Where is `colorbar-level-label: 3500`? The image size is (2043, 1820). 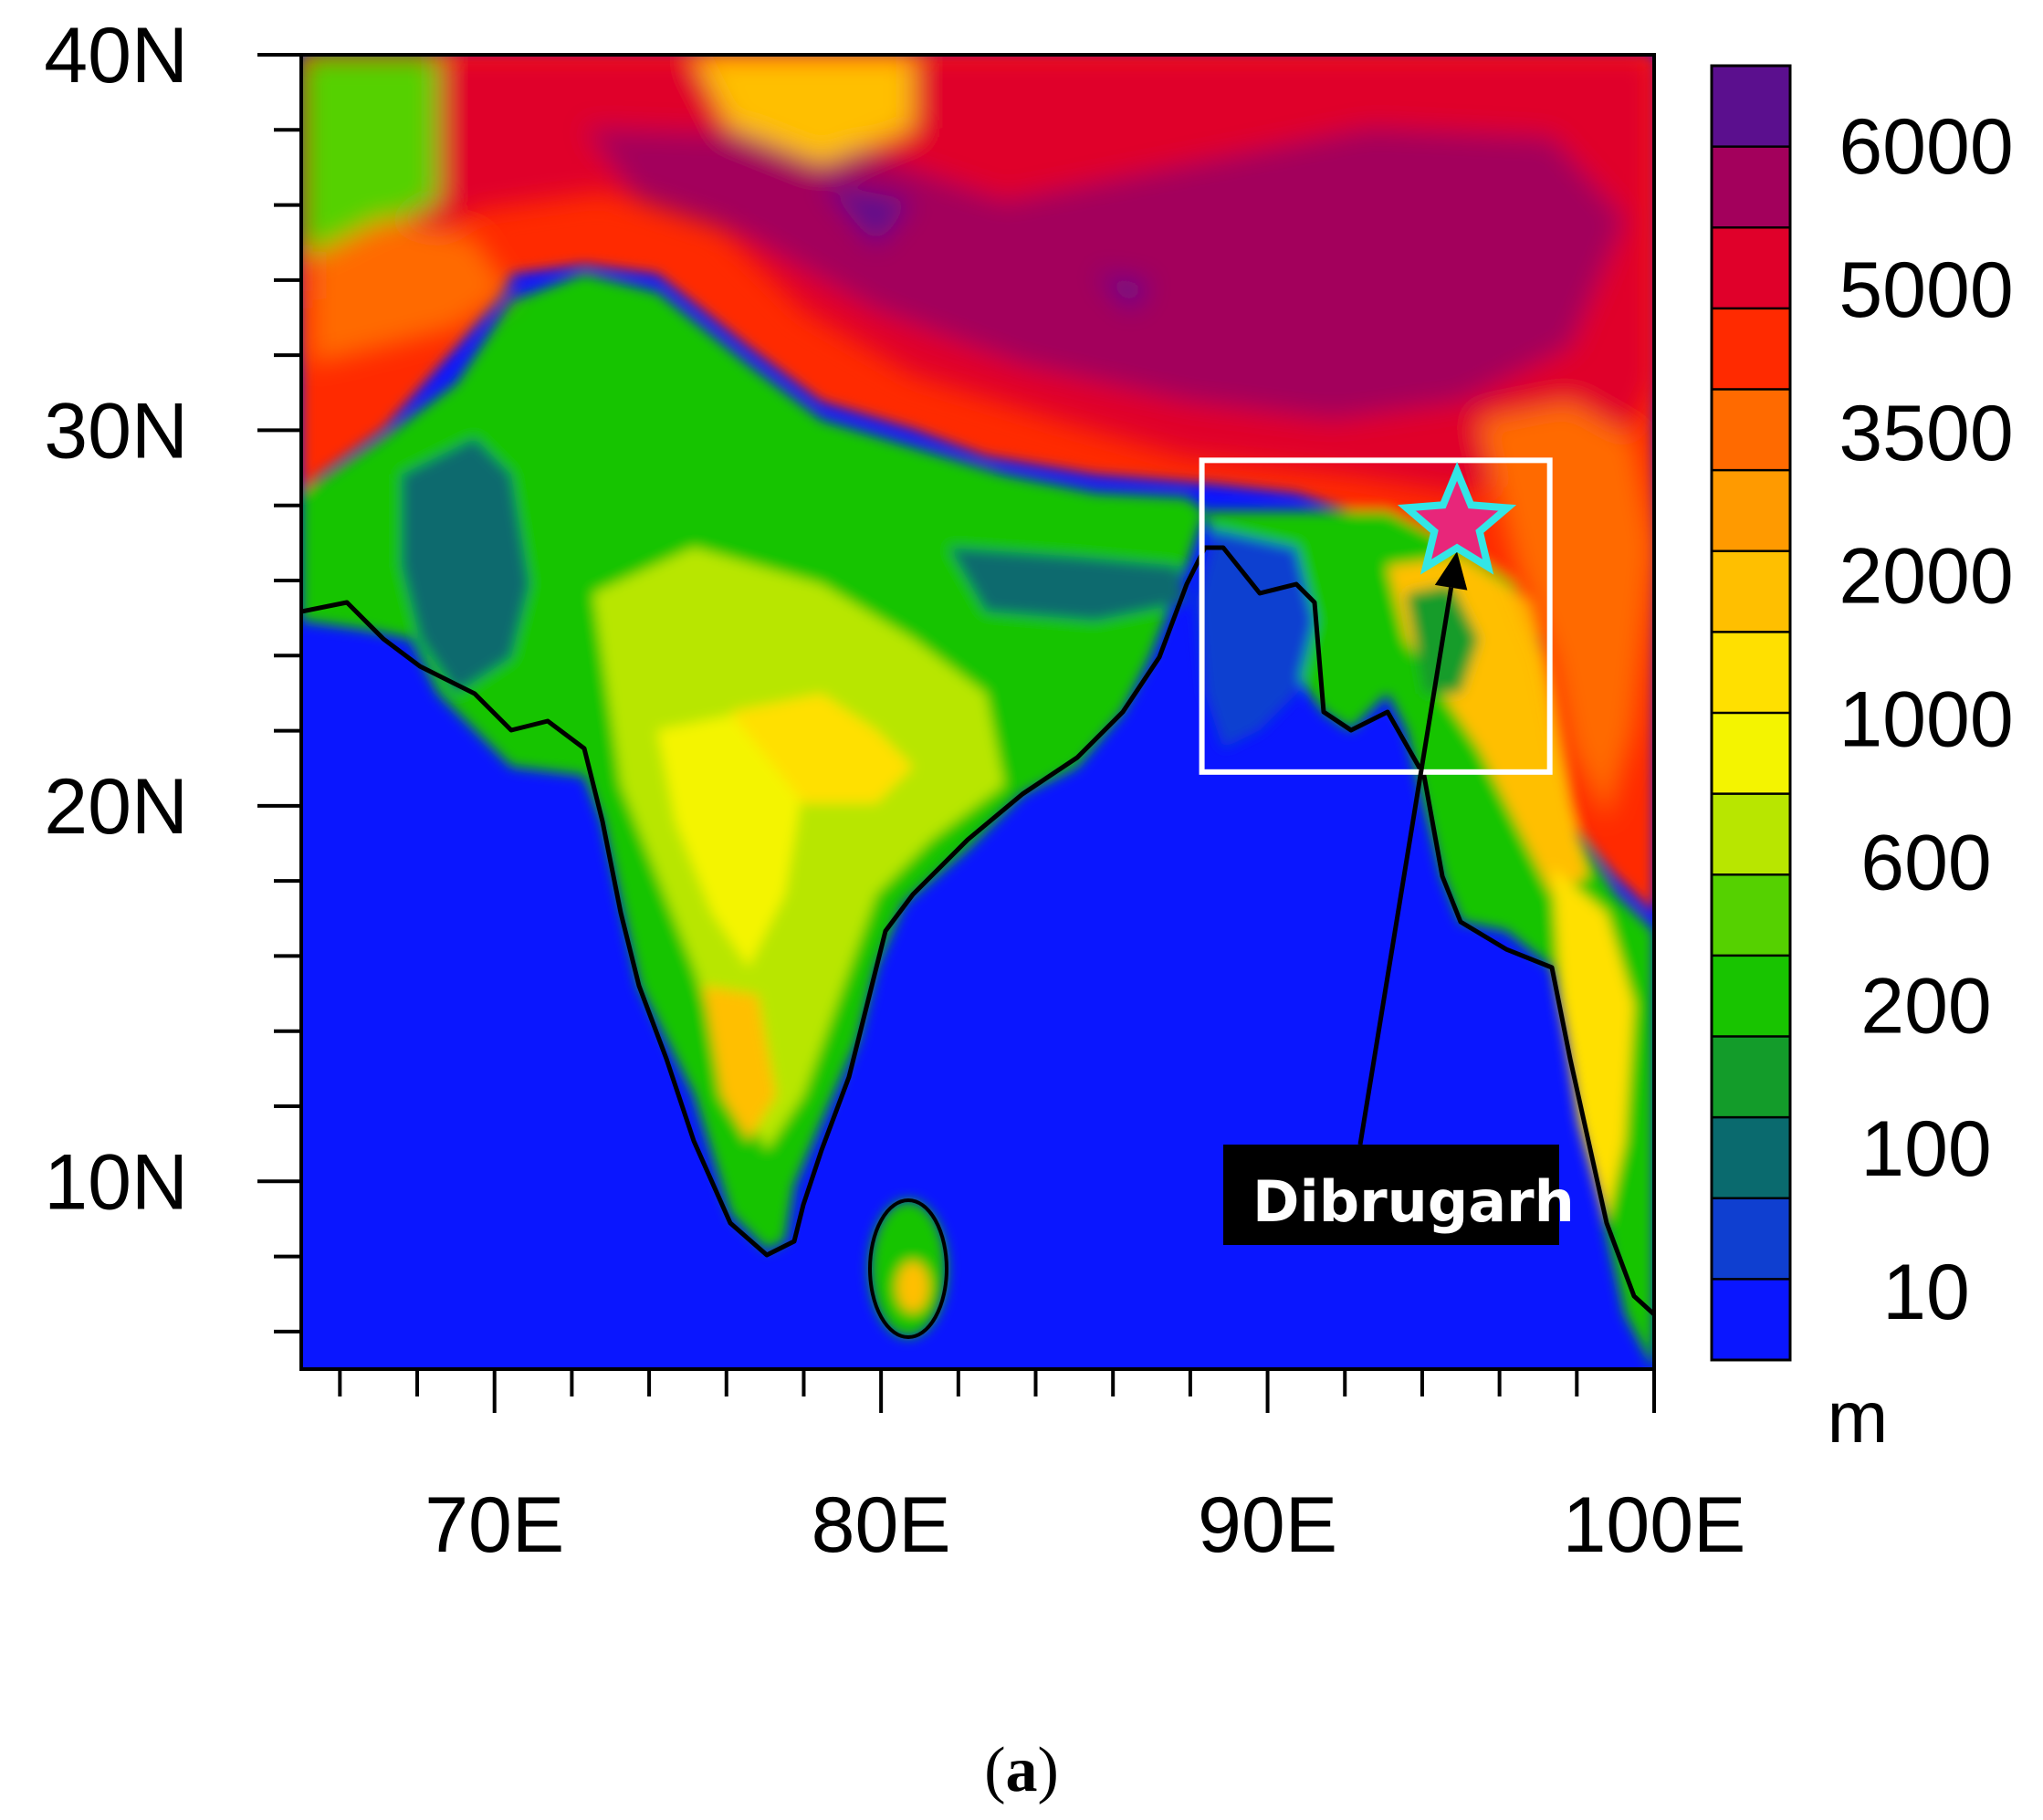 colorbar-level-label: 3500 is located at coordinates (1926, 434).